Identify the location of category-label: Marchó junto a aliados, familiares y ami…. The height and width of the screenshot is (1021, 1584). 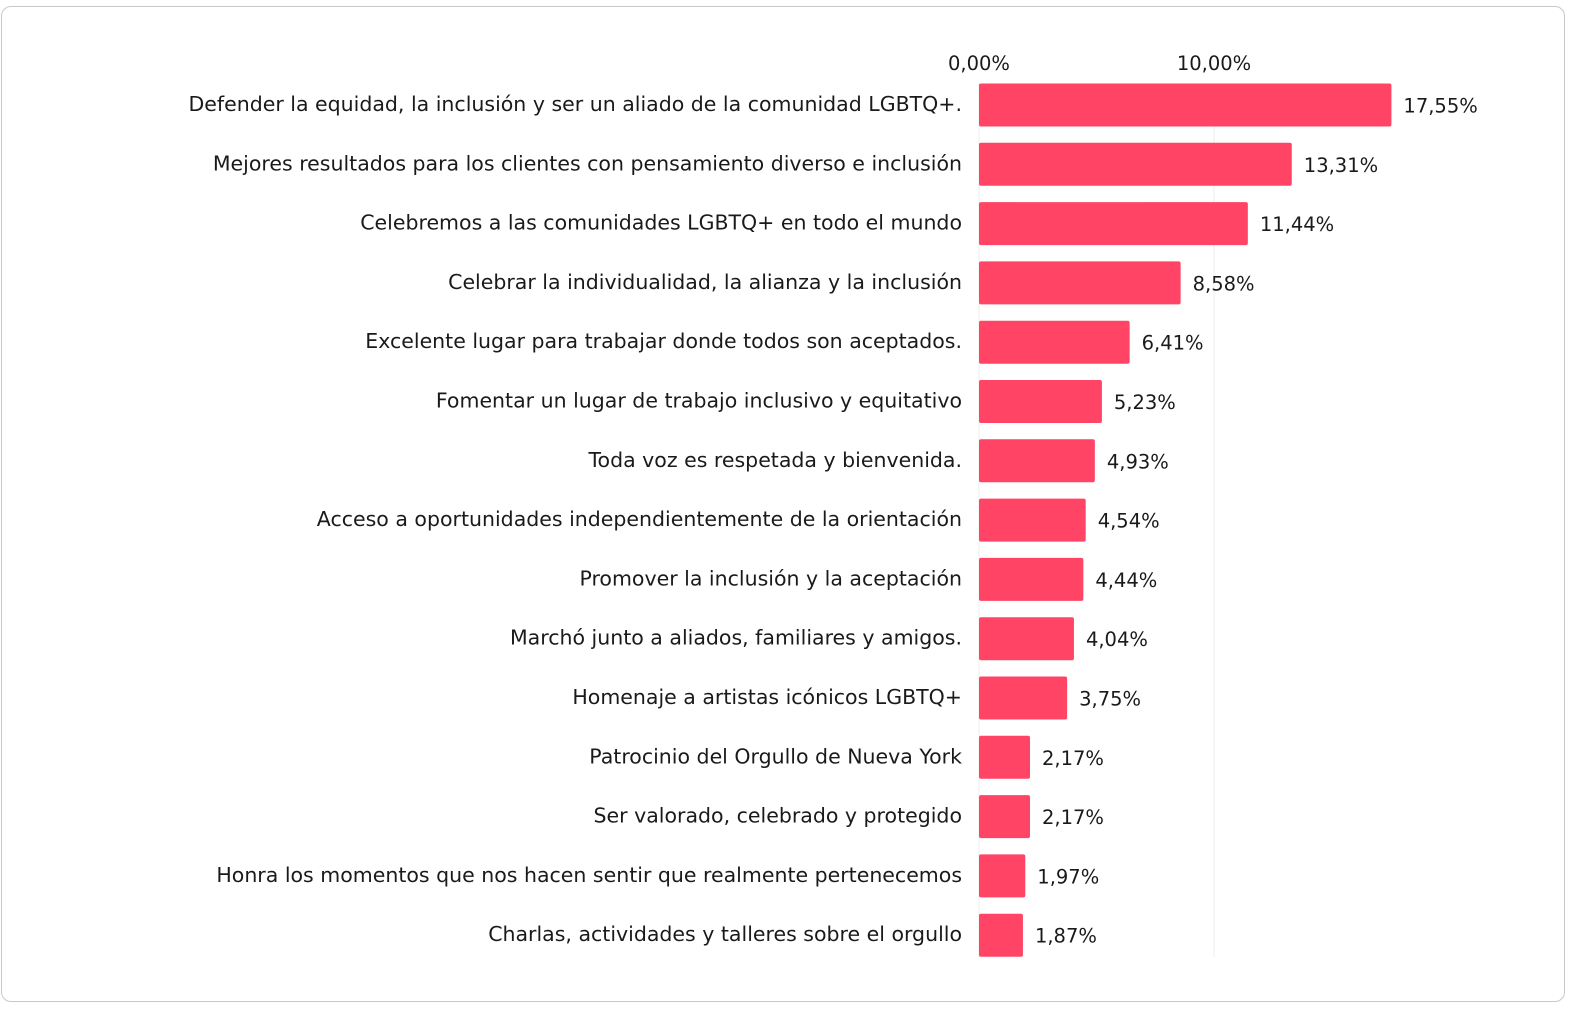
(736, 638).